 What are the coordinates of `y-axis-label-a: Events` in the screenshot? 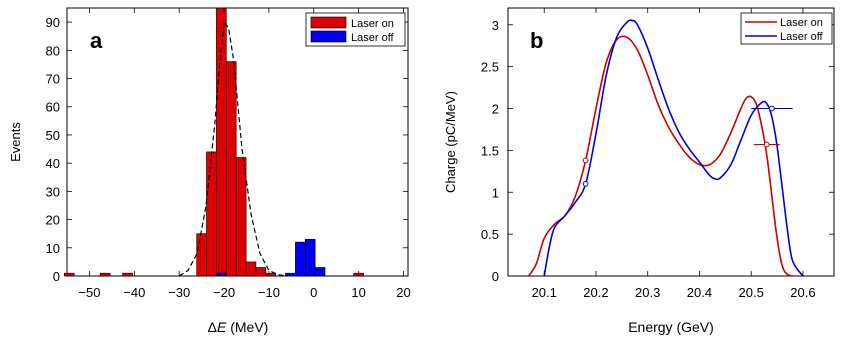 It's located at (15, 142).